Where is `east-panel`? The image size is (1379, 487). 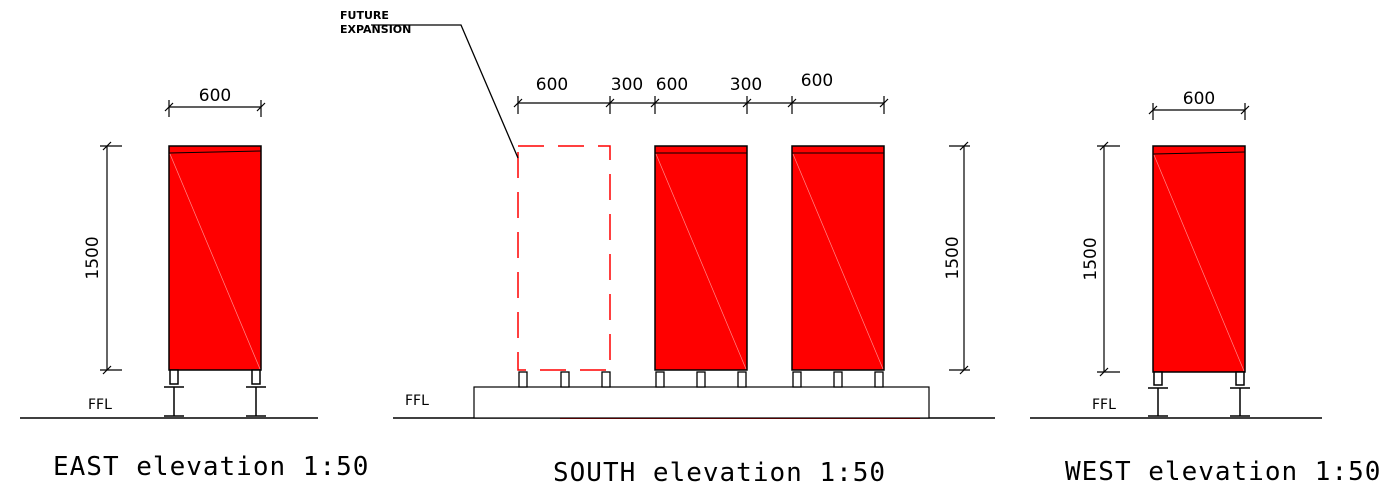 east-panel is located at coordinates (215, 258).